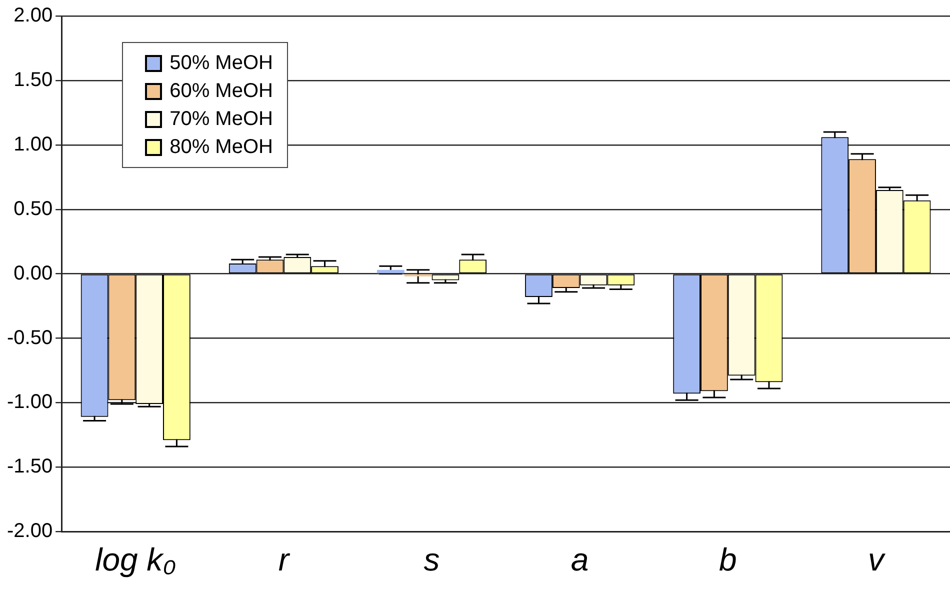 This screenshot has height=590, width=950. I want to click on y-tick-label: 1.50, so click(33, 79).